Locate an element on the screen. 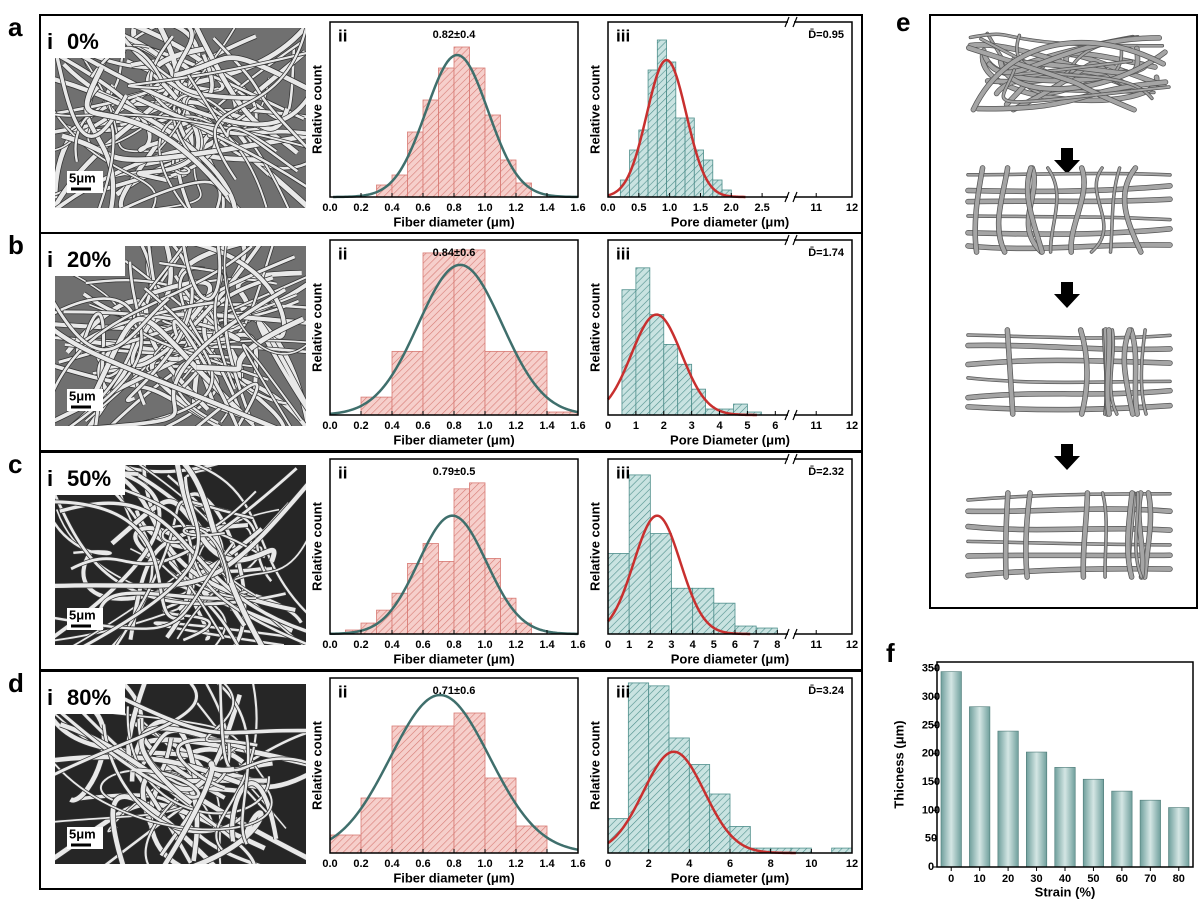 This screenshot has width=1201, height=903. x-tick-label: 0.4 is located at coordinates (392, 645).